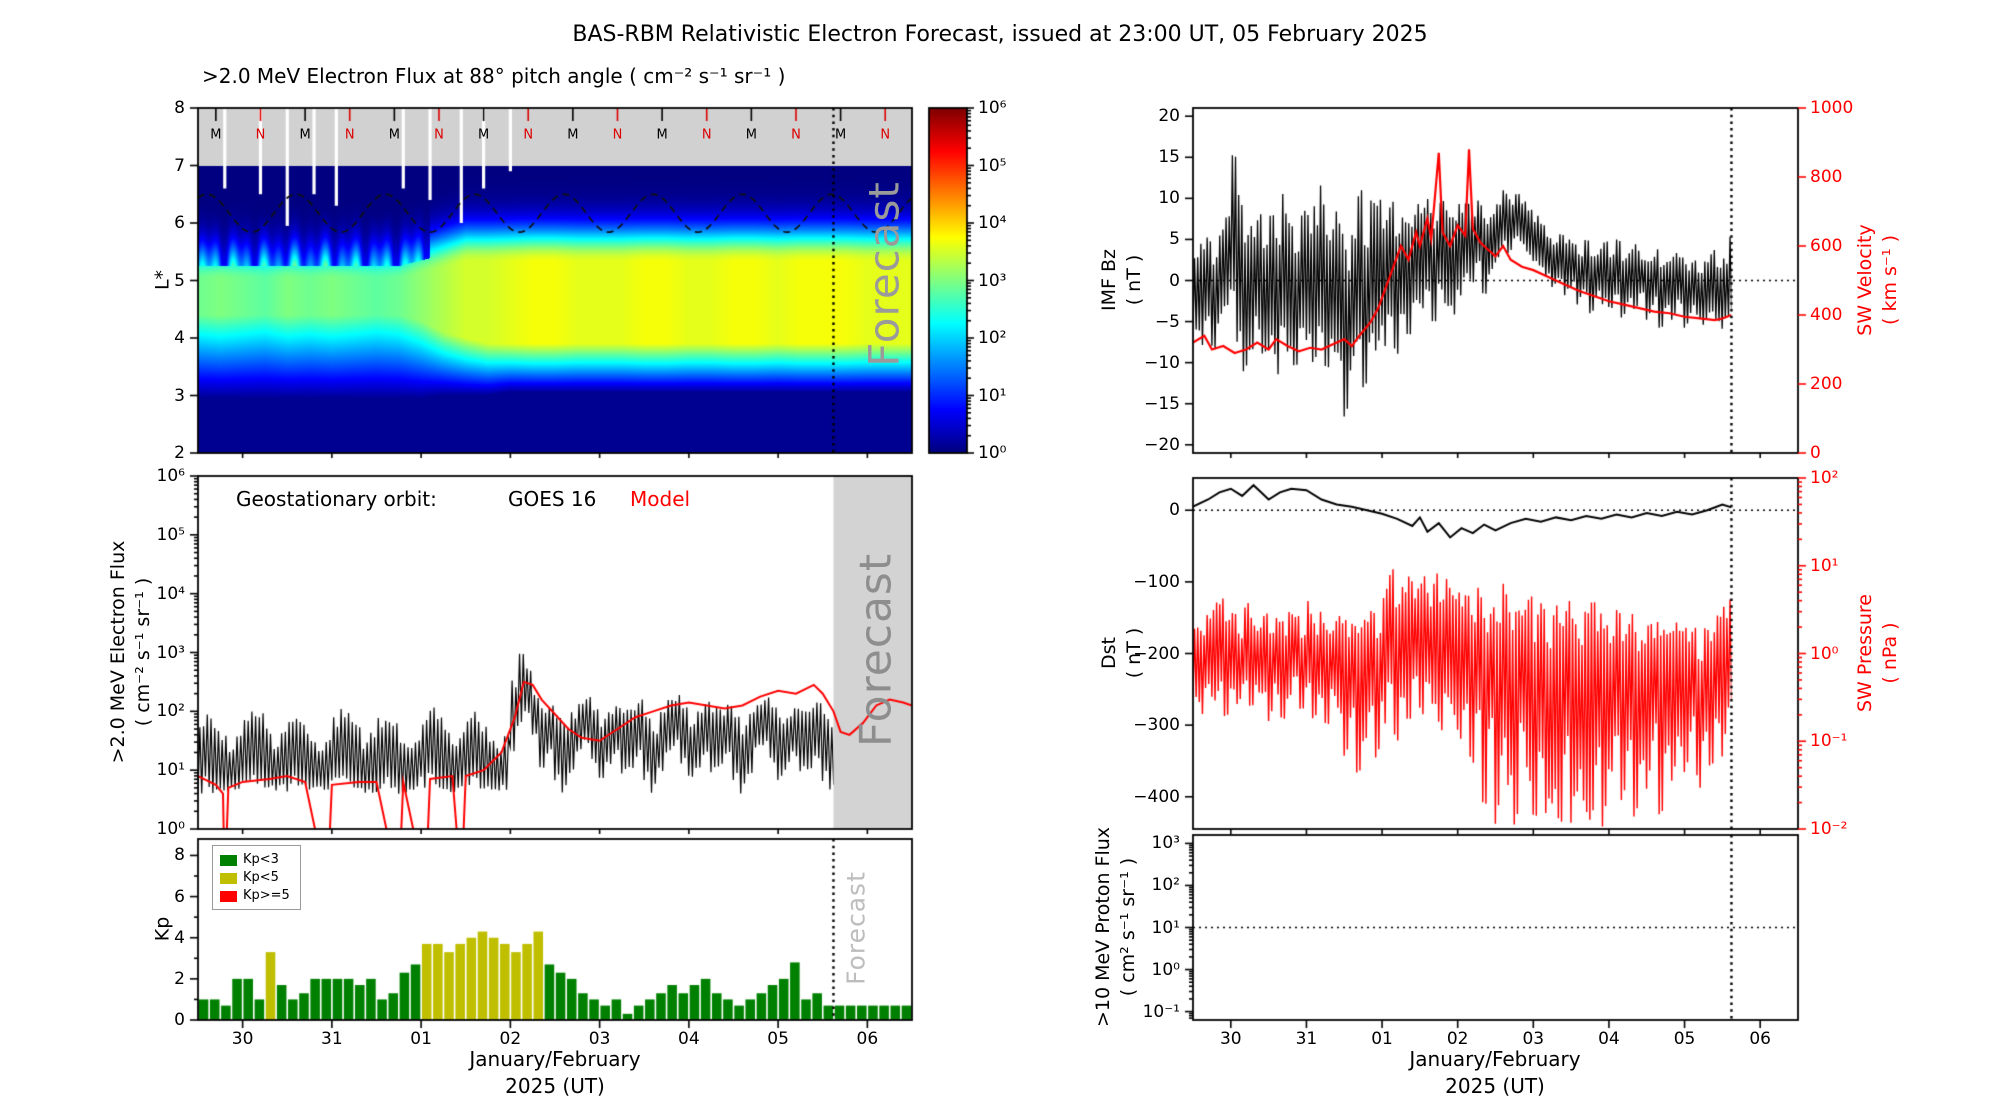 This screenshot has width=2000, height=1100. Describe the element at coordinates (170, 476) in the screenshot. I see `tick-label: 10⁶` at that location.